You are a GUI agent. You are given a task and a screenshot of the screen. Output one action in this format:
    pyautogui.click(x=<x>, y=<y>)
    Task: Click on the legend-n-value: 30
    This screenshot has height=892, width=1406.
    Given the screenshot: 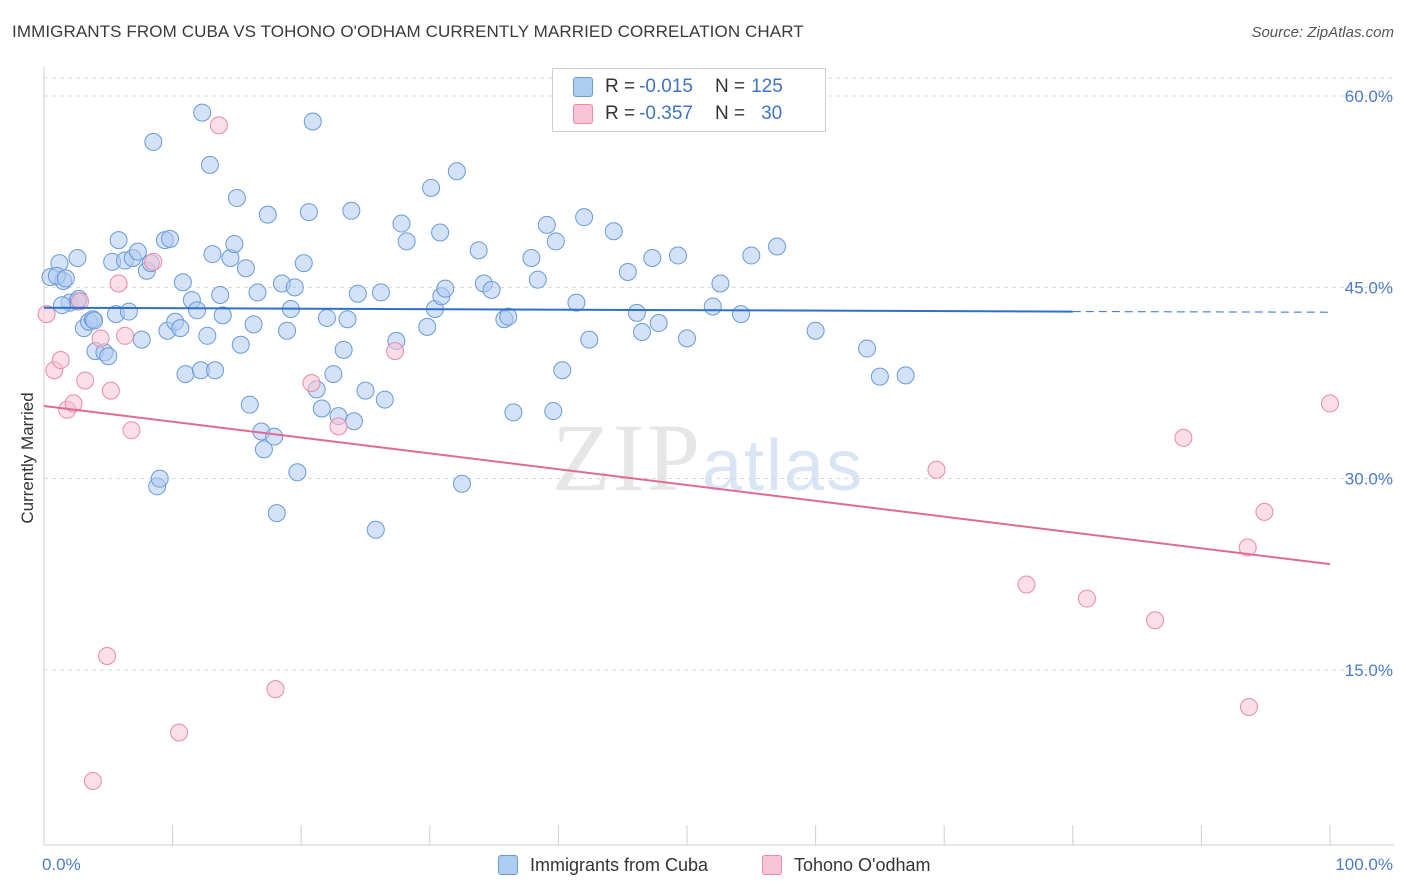 What is the action you would take?
    pyautogui.click(x=772, y=113)
    